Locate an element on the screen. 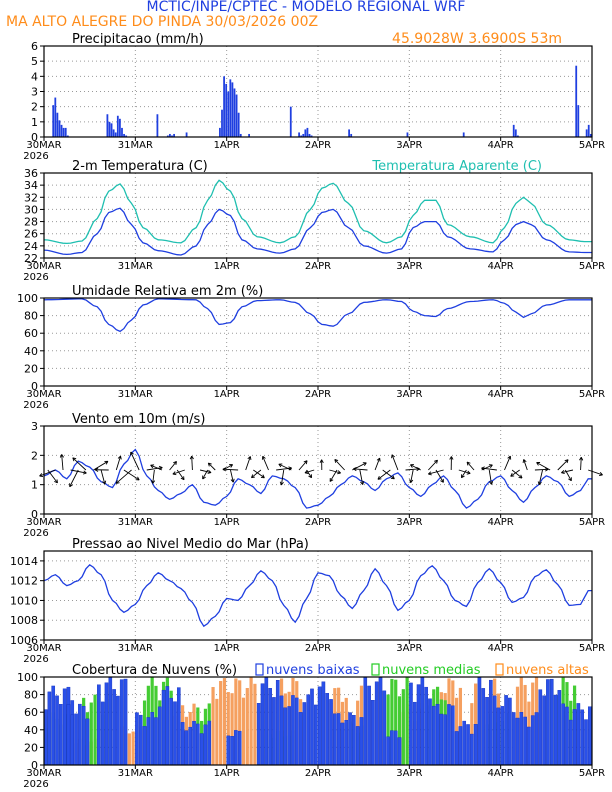 This screenshot has height=792, width=612. series-line-Vento em 10m (m/s) is located at coordinates (317, 478).